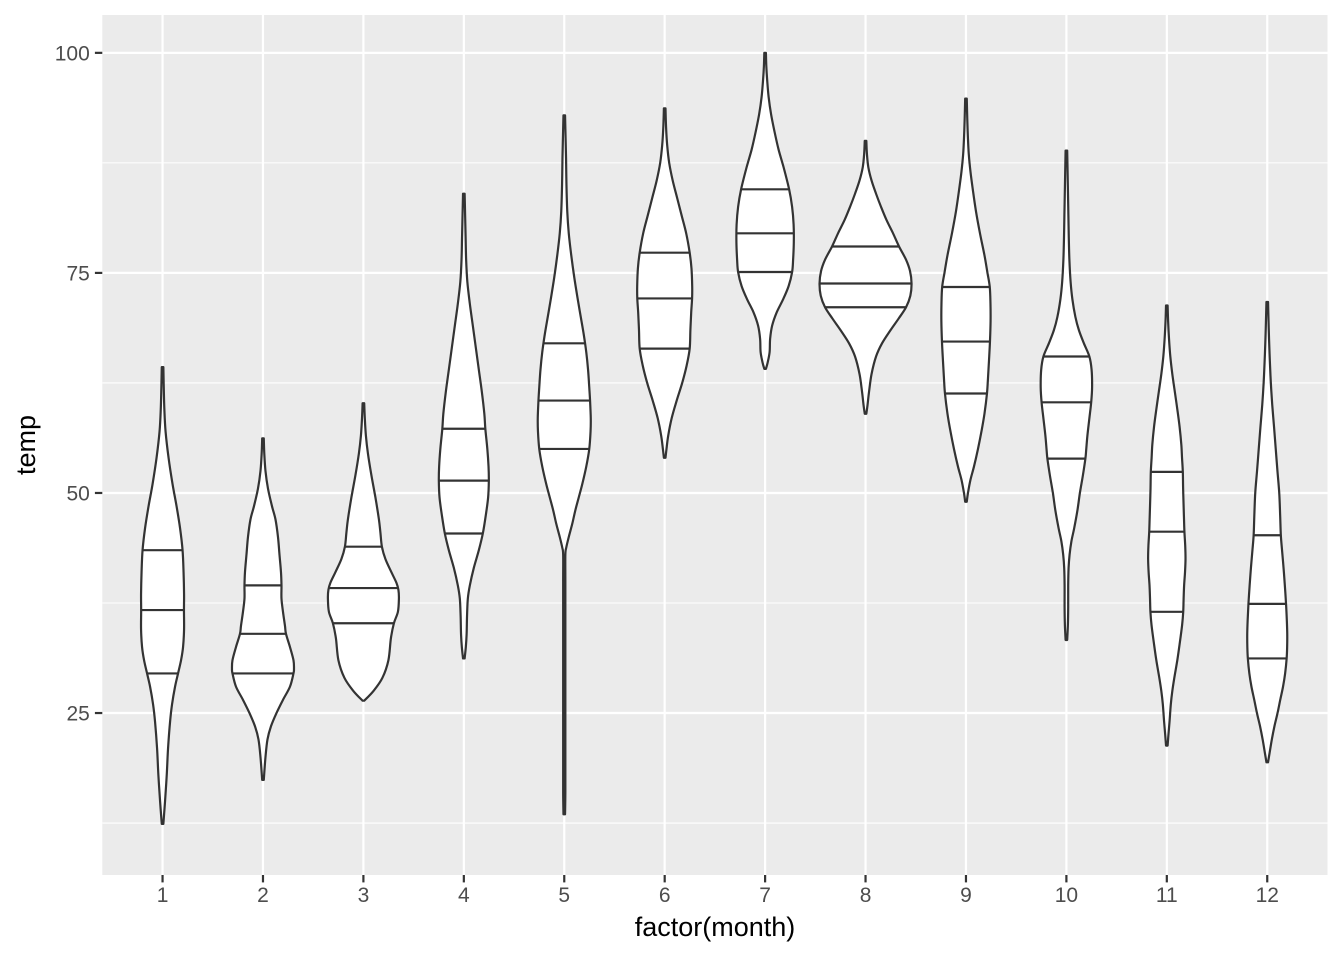 This screenshot has height=960, width=1344. I want to click on x-tick-label: 9, so click(966, 895).